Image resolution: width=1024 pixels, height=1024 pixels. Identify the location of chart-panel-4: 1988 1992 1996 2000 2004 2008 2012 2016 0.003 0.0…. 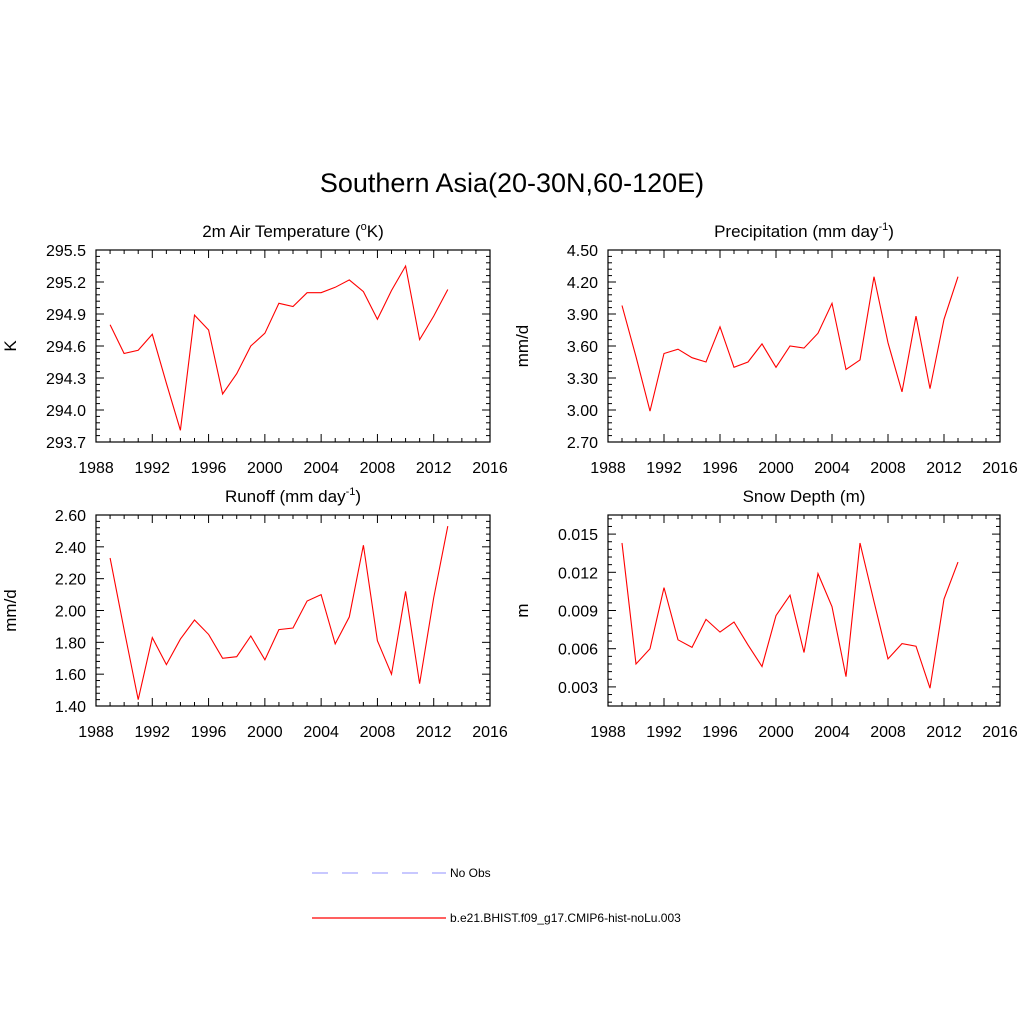
(765, 614).